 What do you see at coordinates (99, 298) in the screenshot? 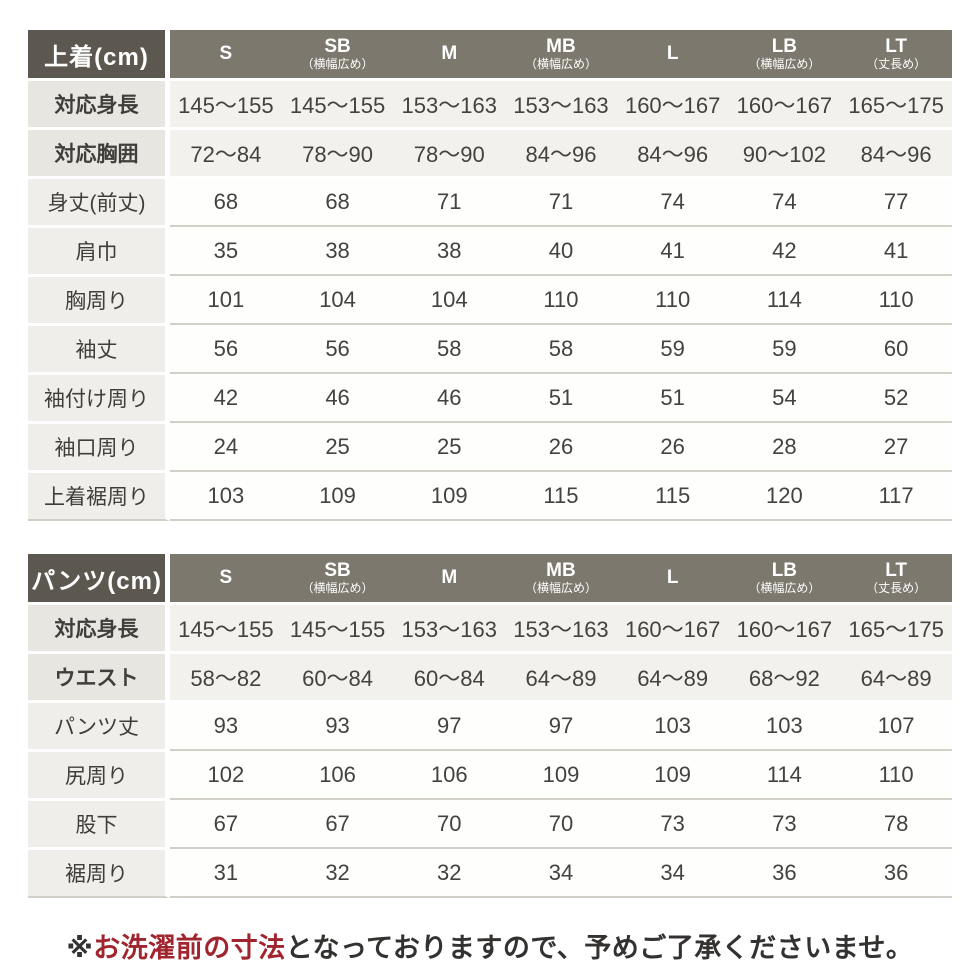
I see `row-label: 胸周り` at bounding box center [99, 298].